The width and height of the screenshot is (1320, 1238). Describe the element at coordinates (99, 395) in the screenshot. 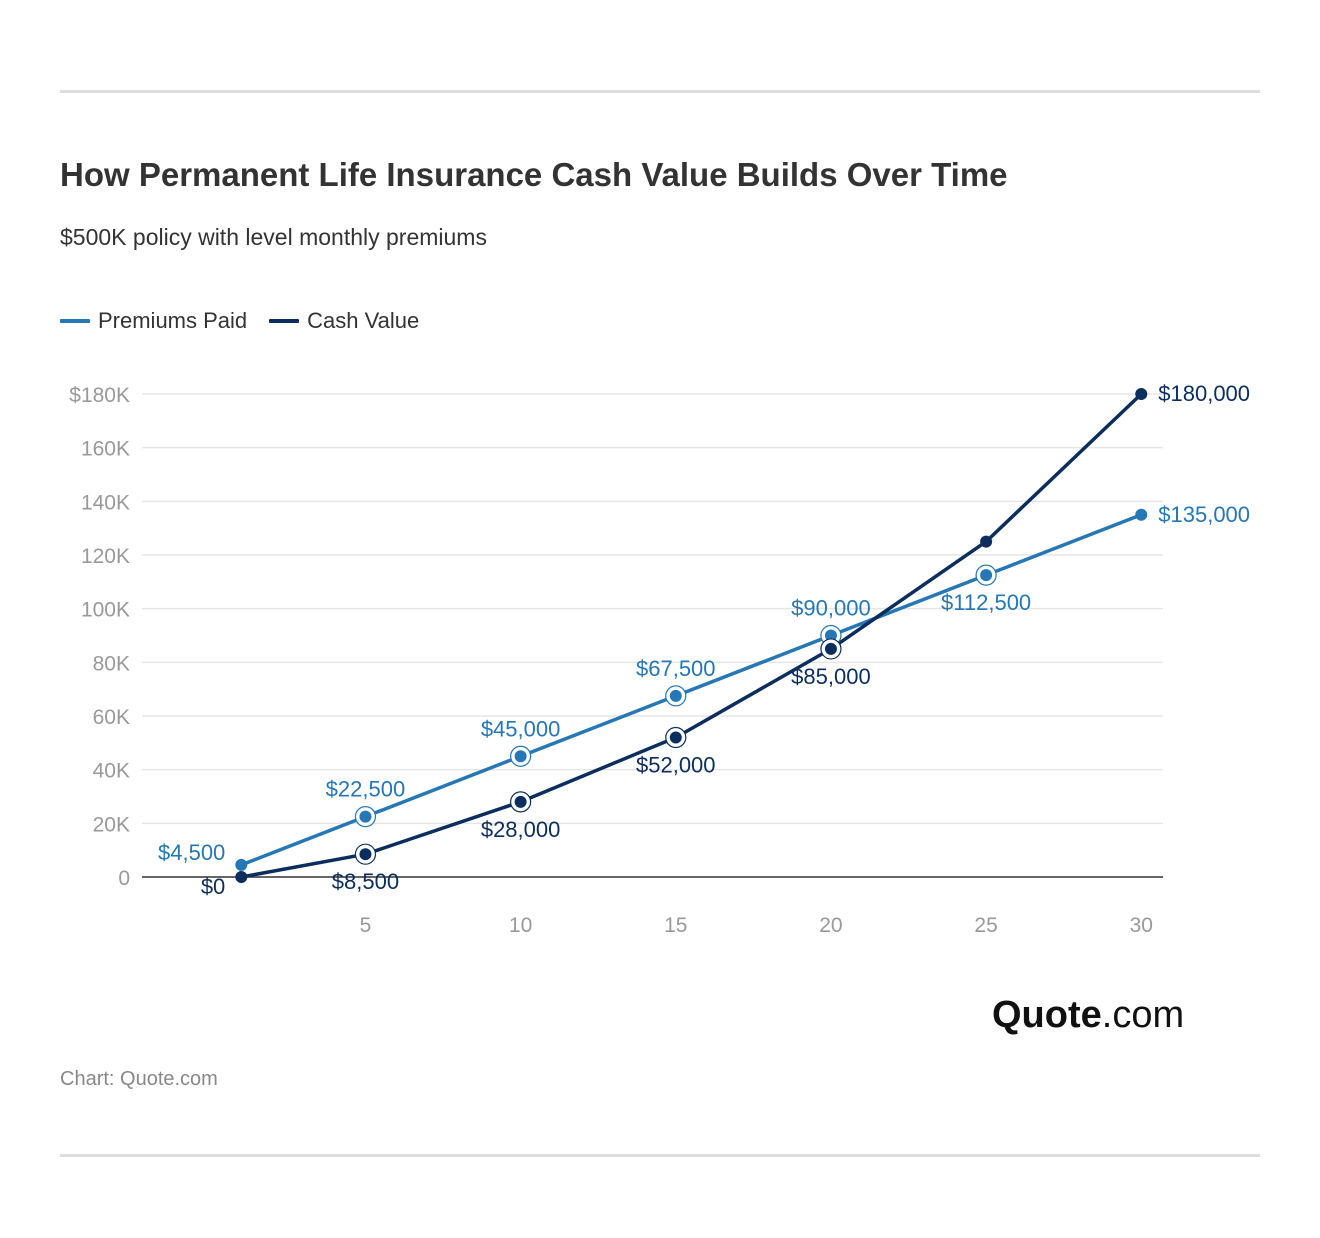

I see `y-tick-label: $180K` at that location.